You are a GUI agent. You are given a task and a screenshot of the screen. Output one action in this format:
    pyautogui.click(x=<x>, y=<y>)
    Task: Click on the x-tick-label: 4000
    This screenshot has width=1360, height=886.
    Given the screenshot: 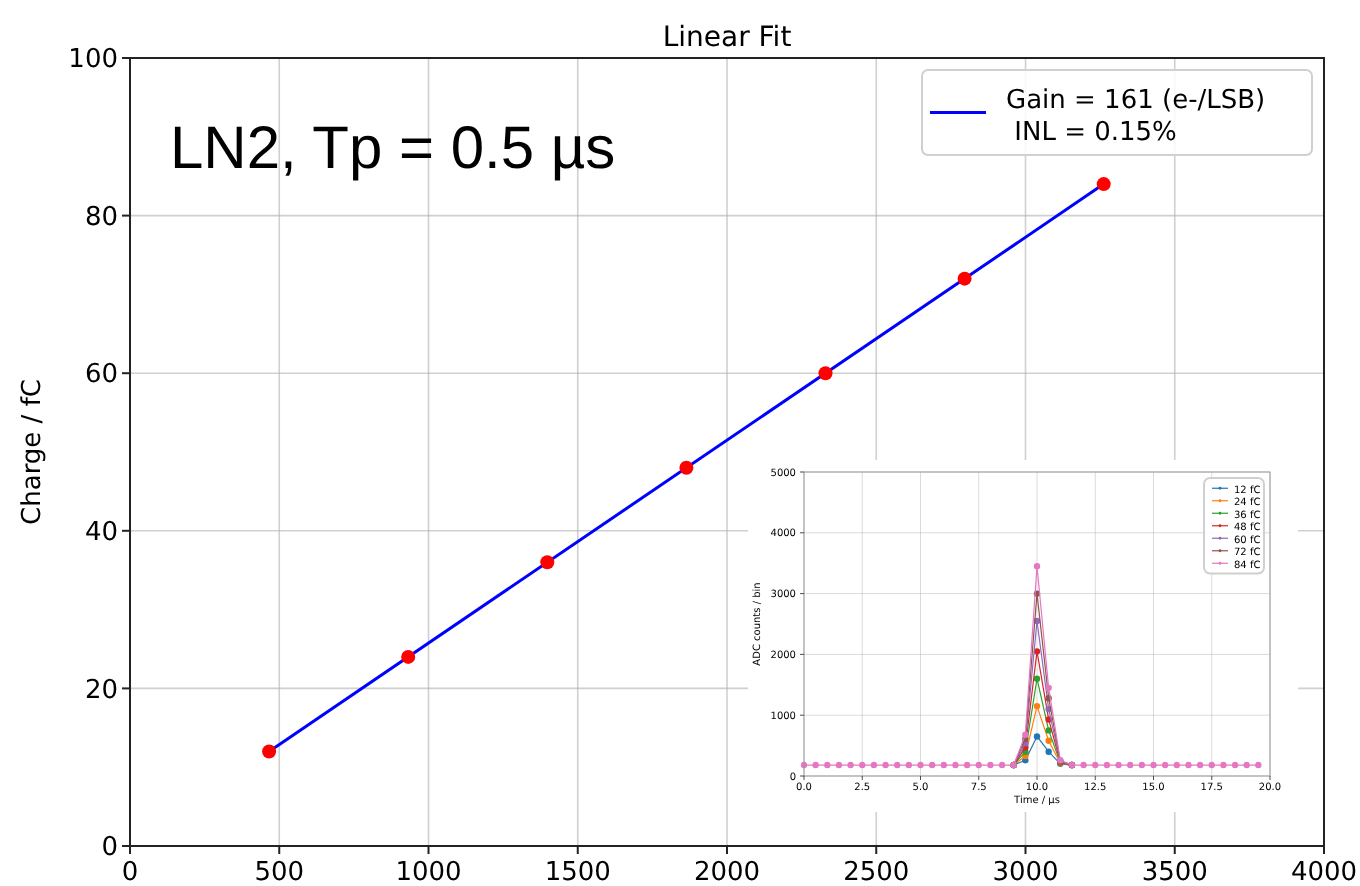 What is the action you would take?
    pyautogui.click(x=1324, y=872)
    